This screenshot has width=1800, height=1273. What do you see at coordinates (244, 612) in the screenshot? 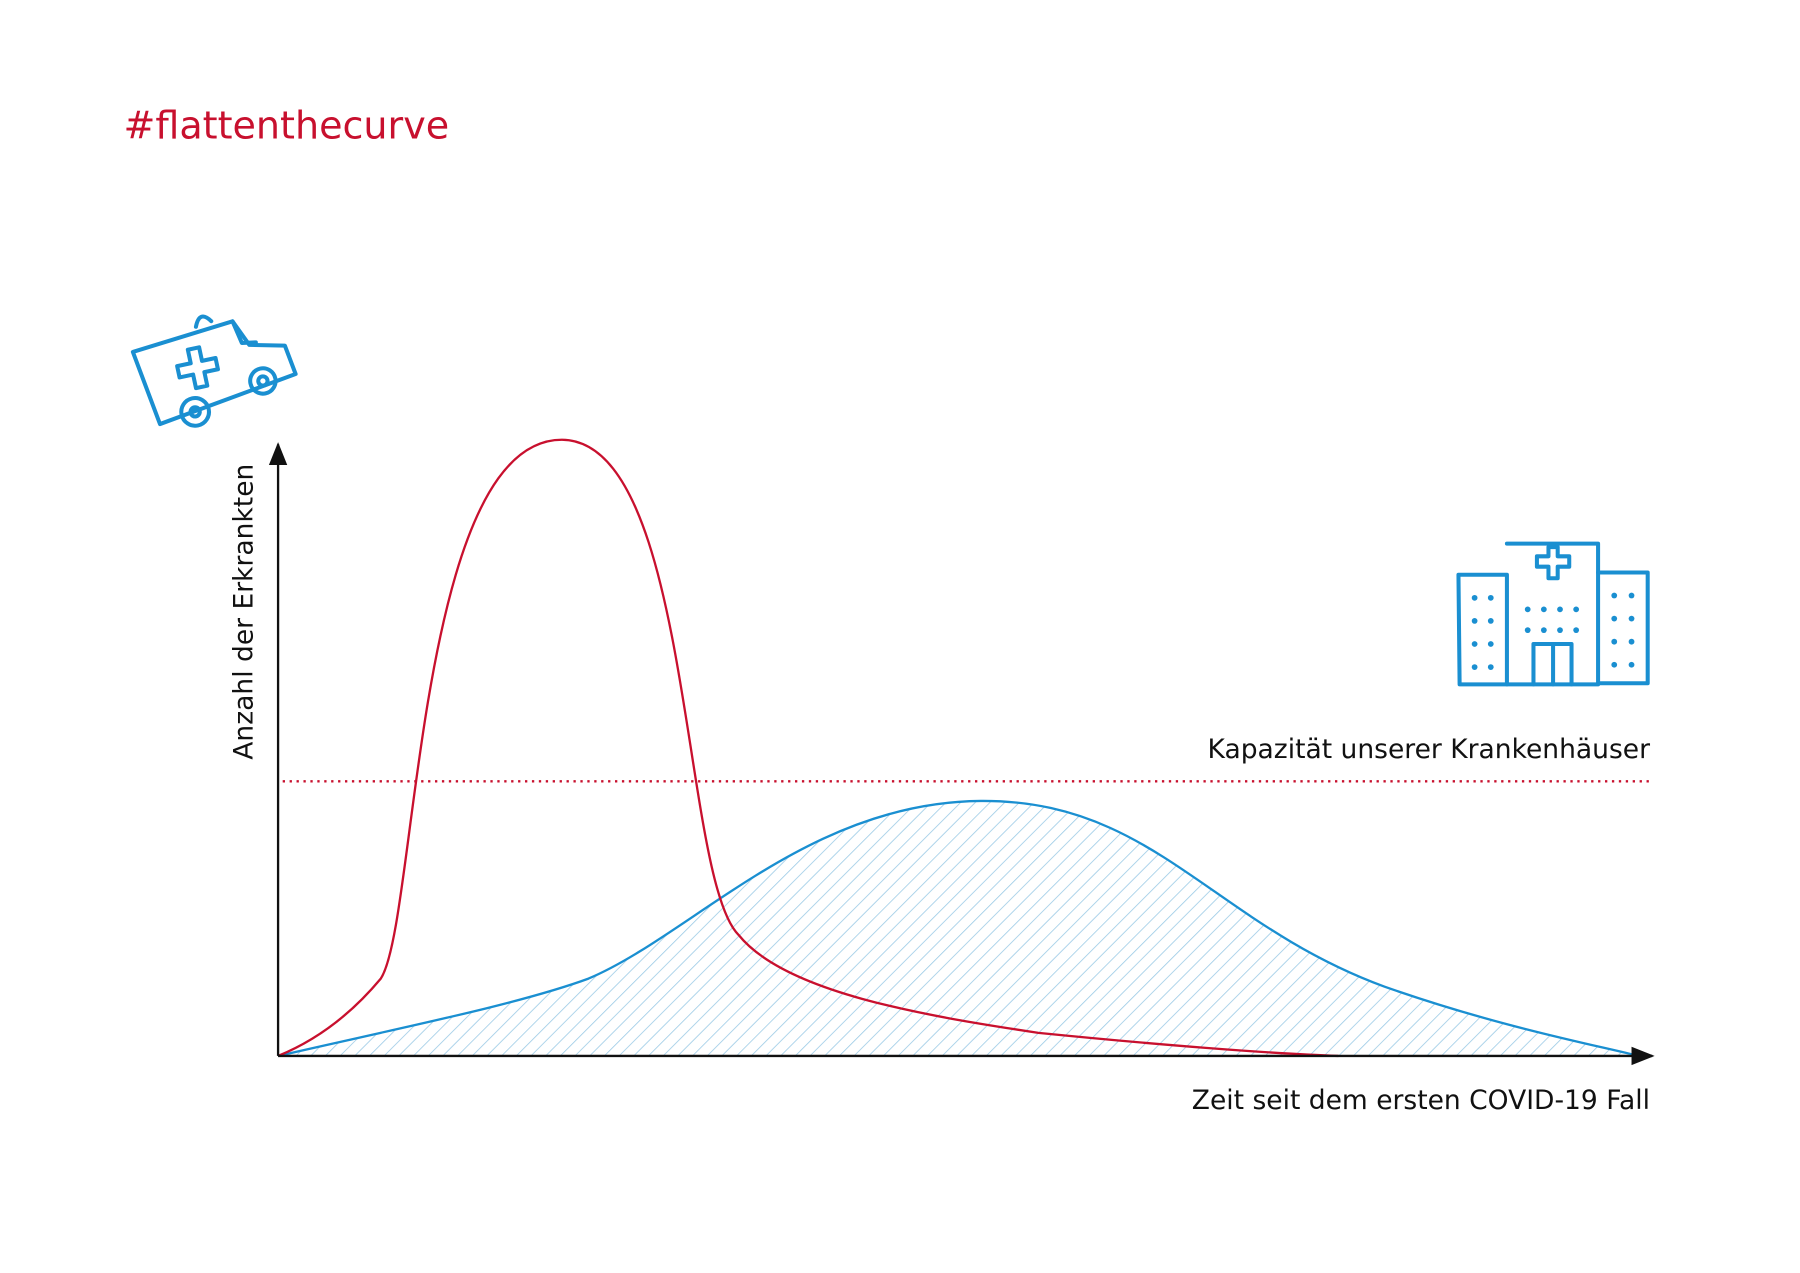
I see `y-axis-label: Anzahl der Erkrankten` at bounding box center [244, 612].